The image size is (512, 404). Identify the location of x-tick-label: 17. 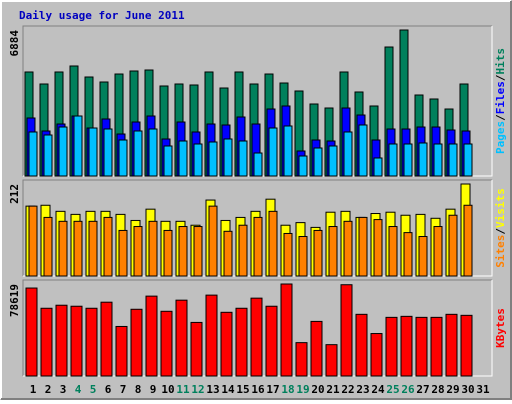
(272, 389).